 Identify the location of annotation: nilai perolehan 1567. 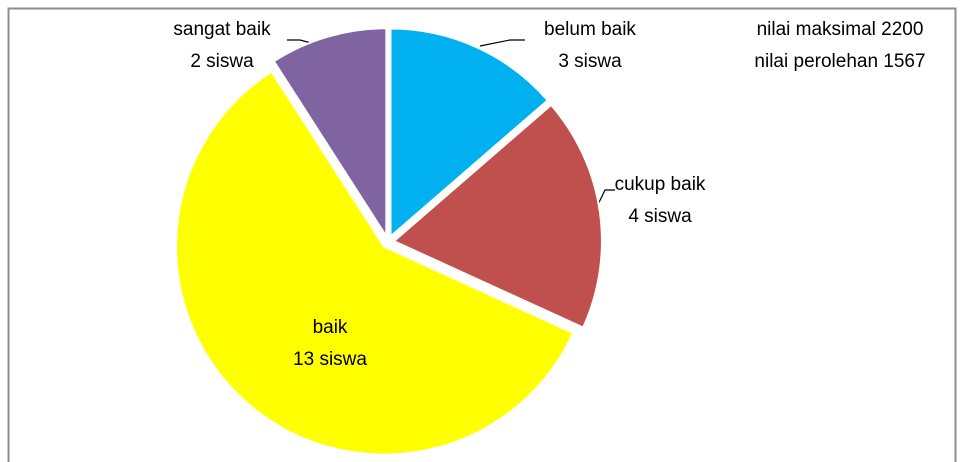
(839, 61).